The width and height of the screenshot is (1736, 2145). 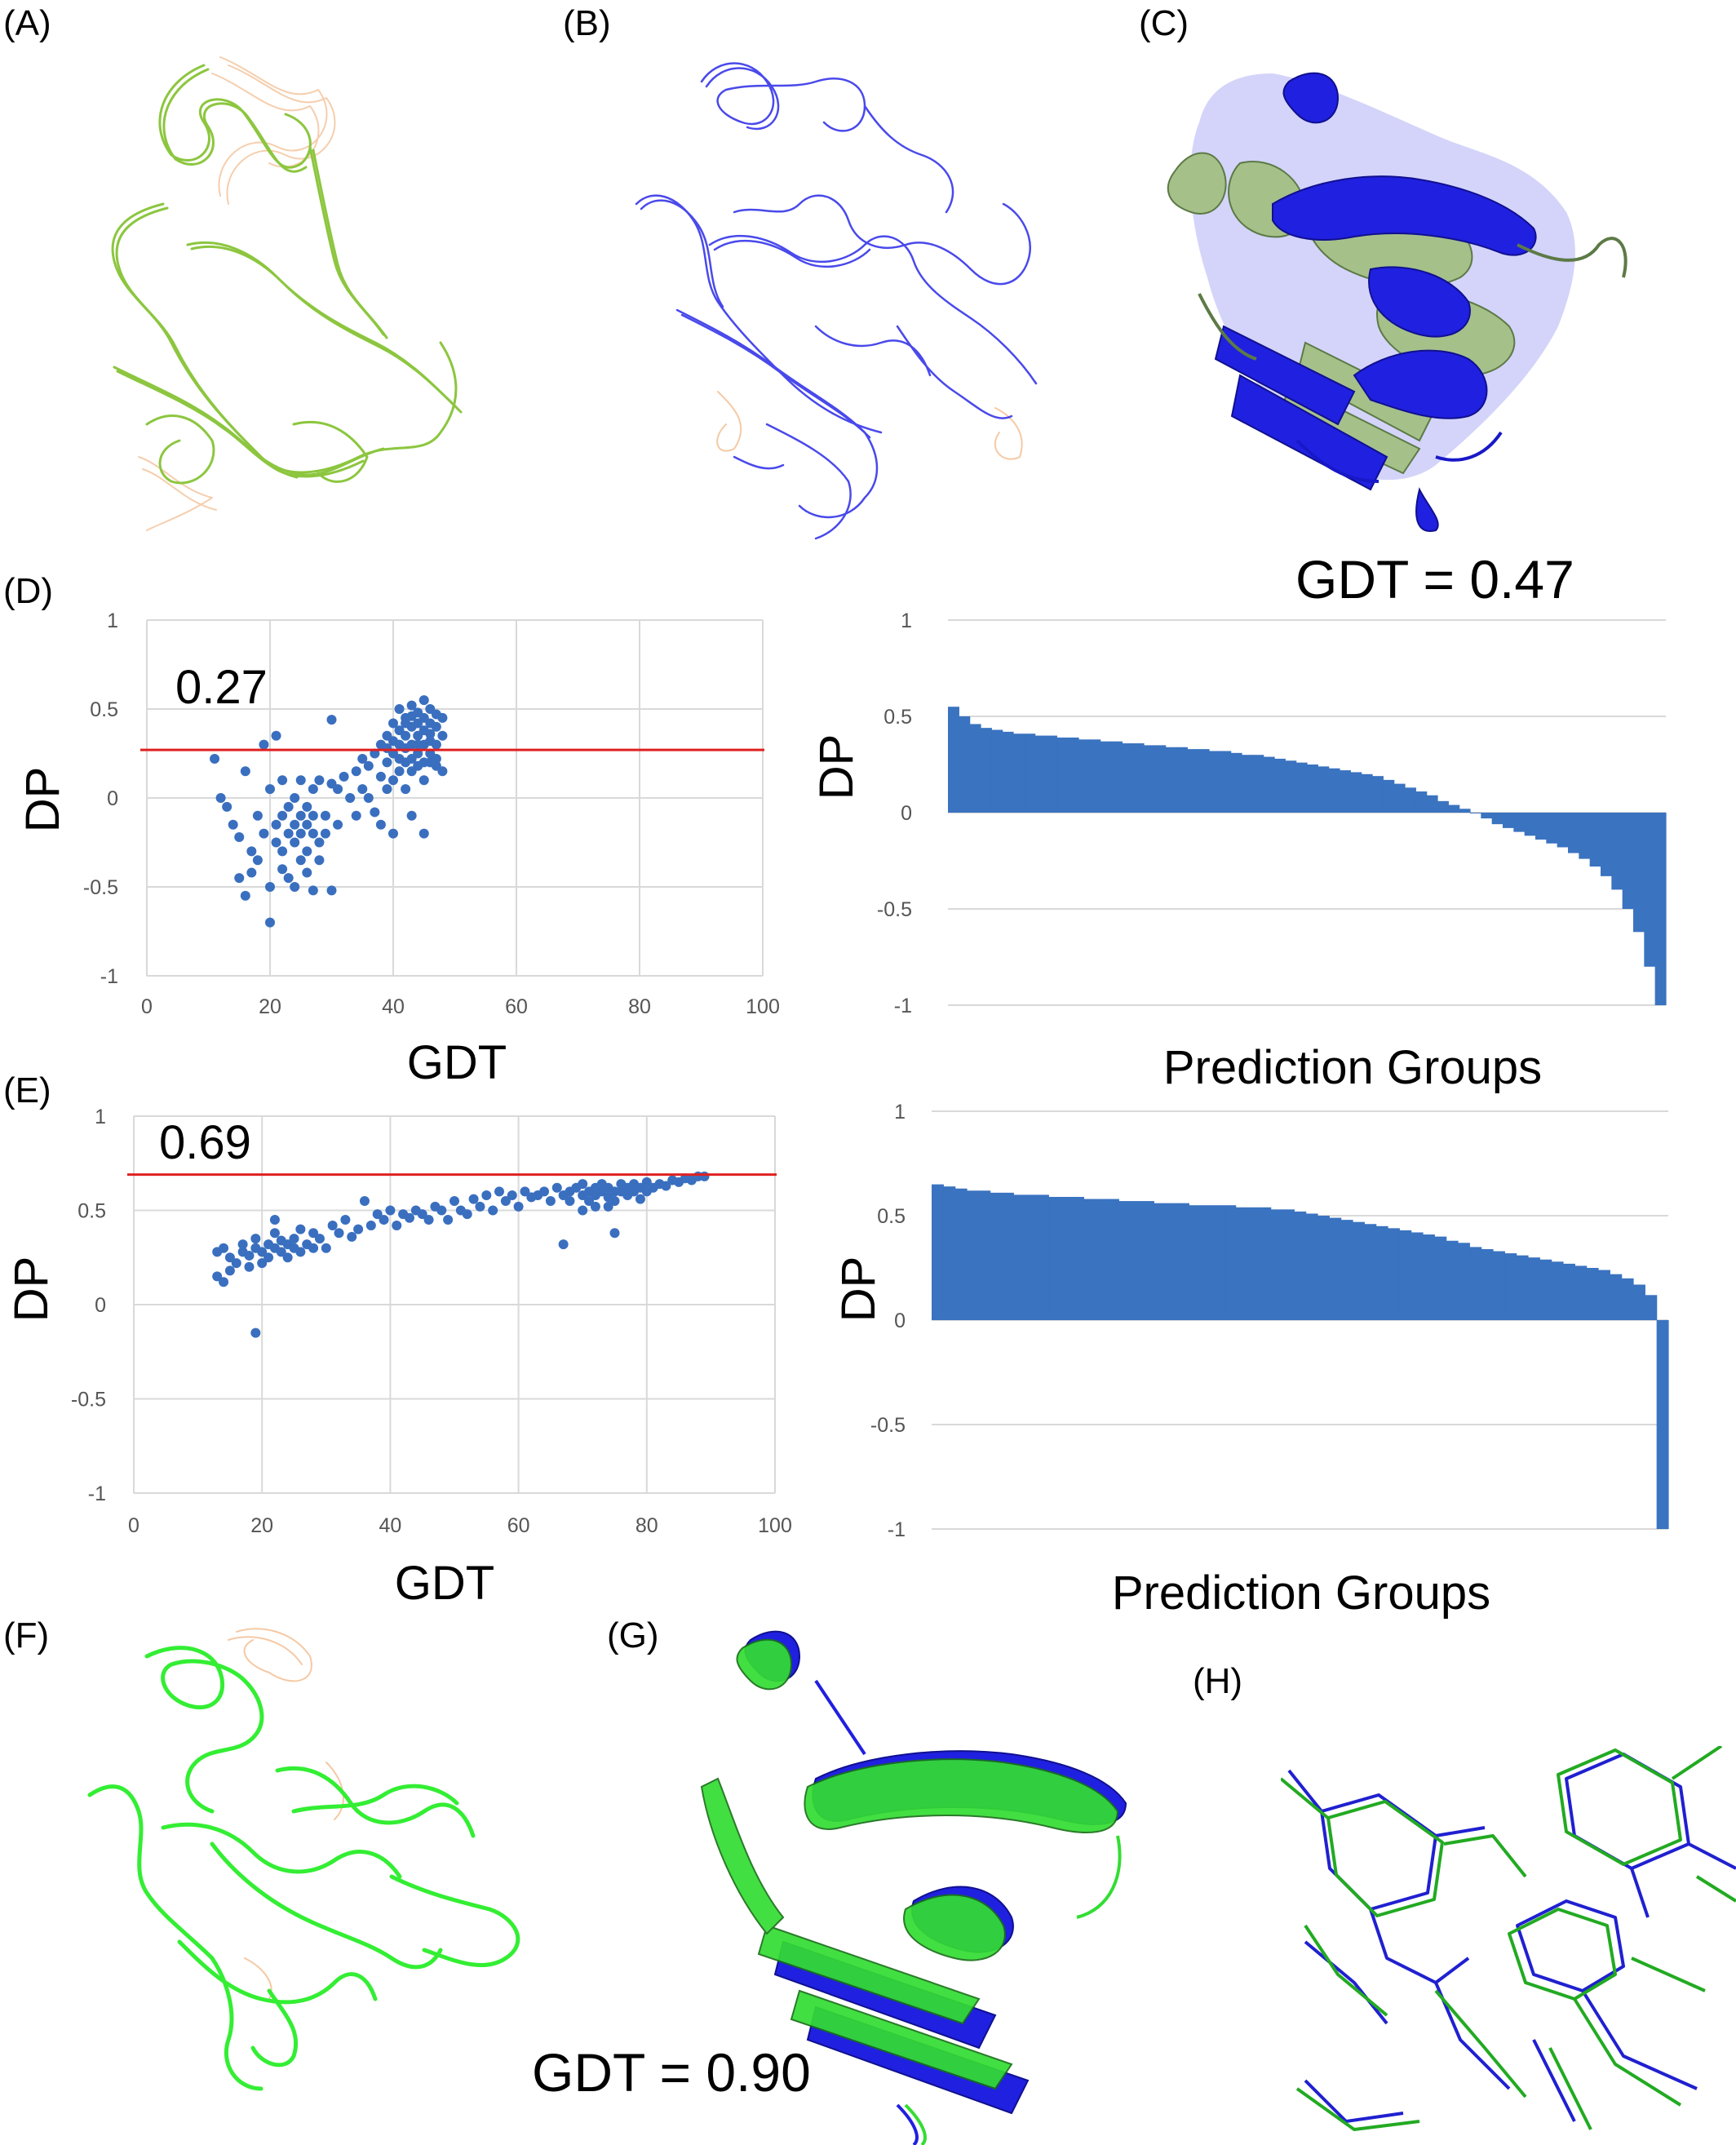 What do you see at coordinates (587, 23) in the screenshot?
I see `panel-label-b: (B)` at bounding box center [587, 23].